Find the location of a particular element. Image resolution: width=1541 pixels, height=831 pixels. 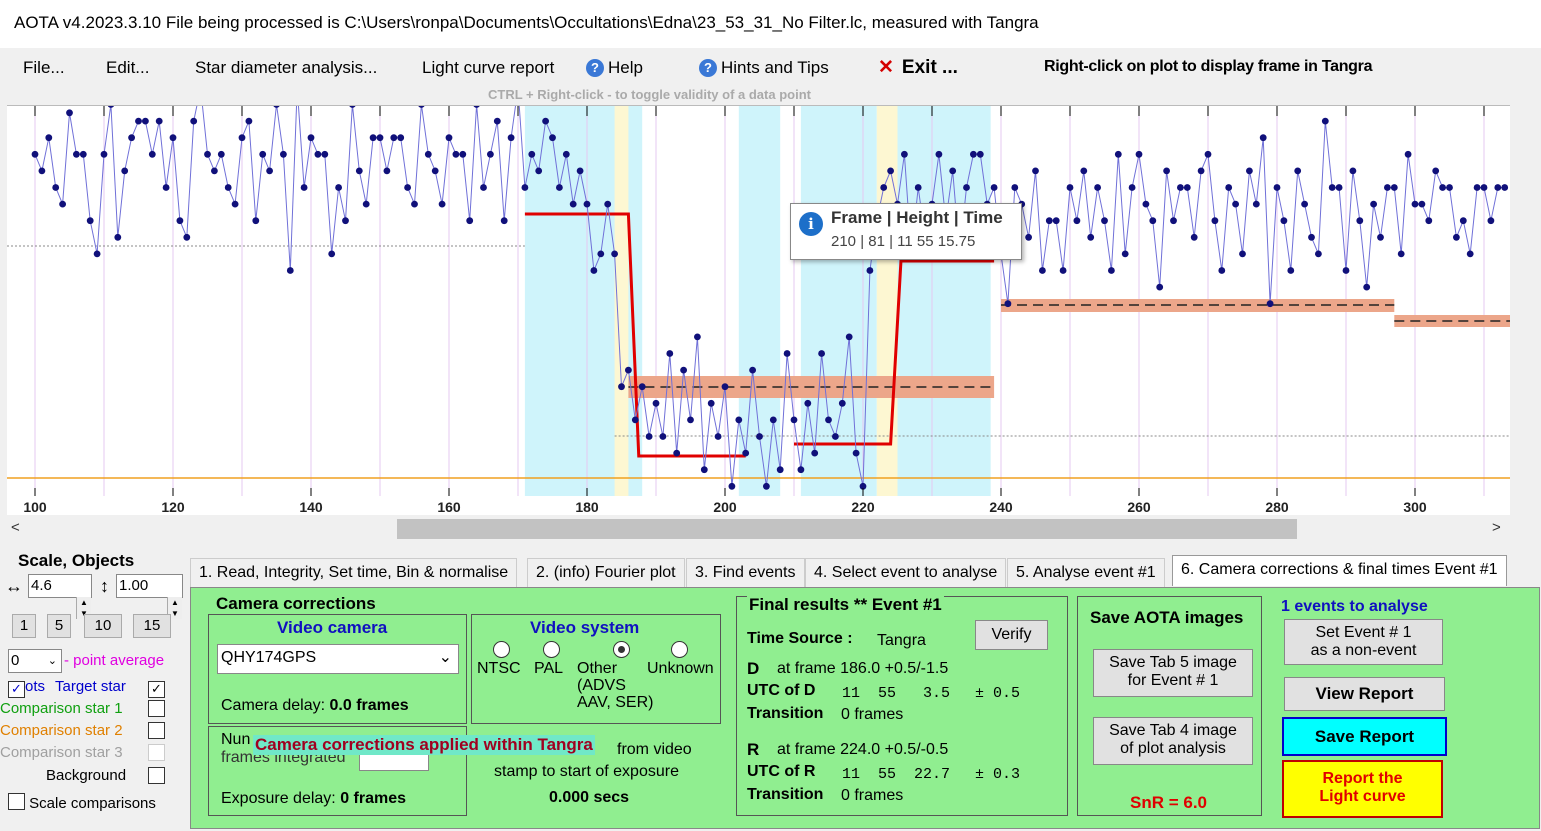

camera-delay-label: Camera delay: is located at coordinates (273, 705).